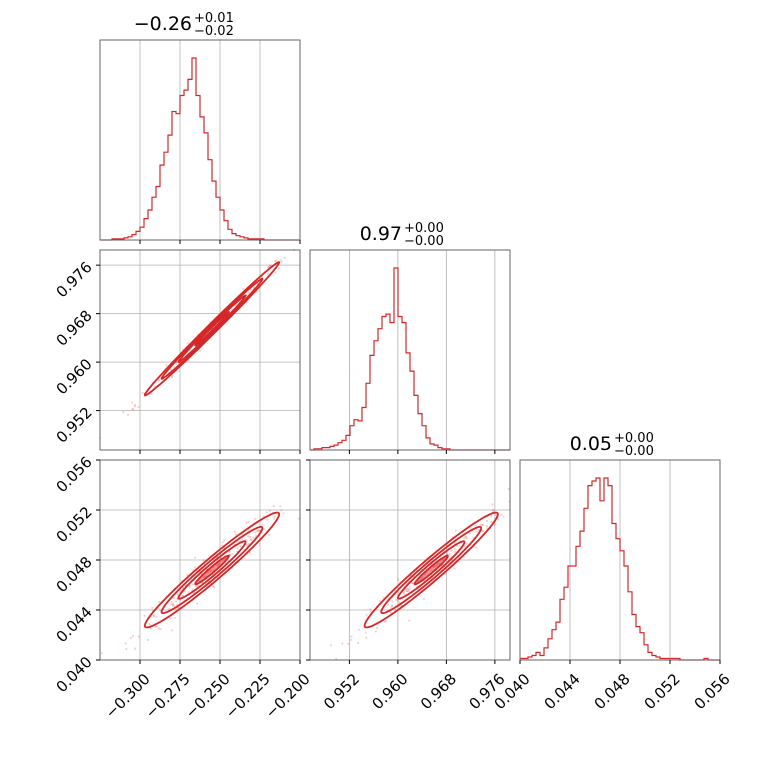 Image resolution: width=760 pixels, height=760 pixels. Describe the element at coordinates (74, 674) in the screenshot. I see `y-tick-label: 0.040` at that location.